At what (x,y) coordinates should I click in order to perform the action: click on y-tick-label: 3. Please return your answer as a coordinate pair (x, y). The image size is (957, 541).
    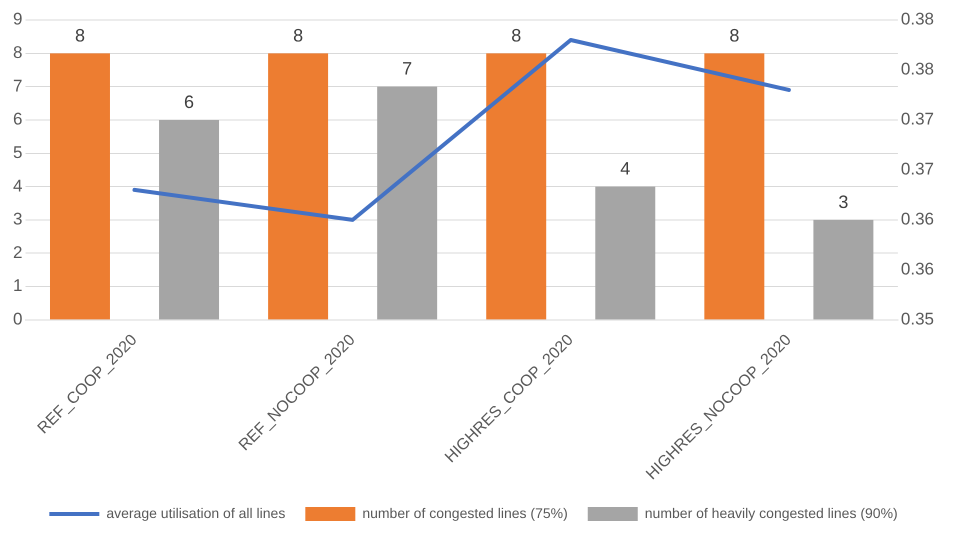
    Looking at the image, I should click on (17, 219).